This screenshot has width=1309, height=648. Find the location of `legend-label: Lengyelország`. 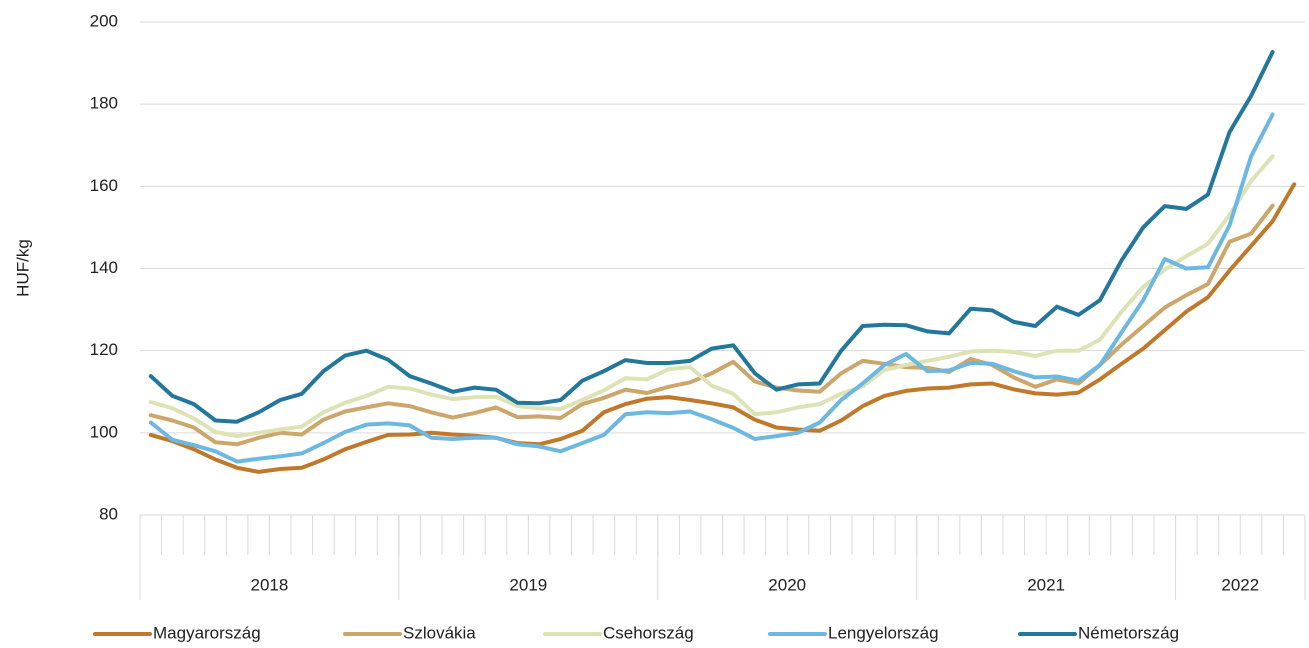

legend-label: Lengyelország is located at coordinates (883, 632).